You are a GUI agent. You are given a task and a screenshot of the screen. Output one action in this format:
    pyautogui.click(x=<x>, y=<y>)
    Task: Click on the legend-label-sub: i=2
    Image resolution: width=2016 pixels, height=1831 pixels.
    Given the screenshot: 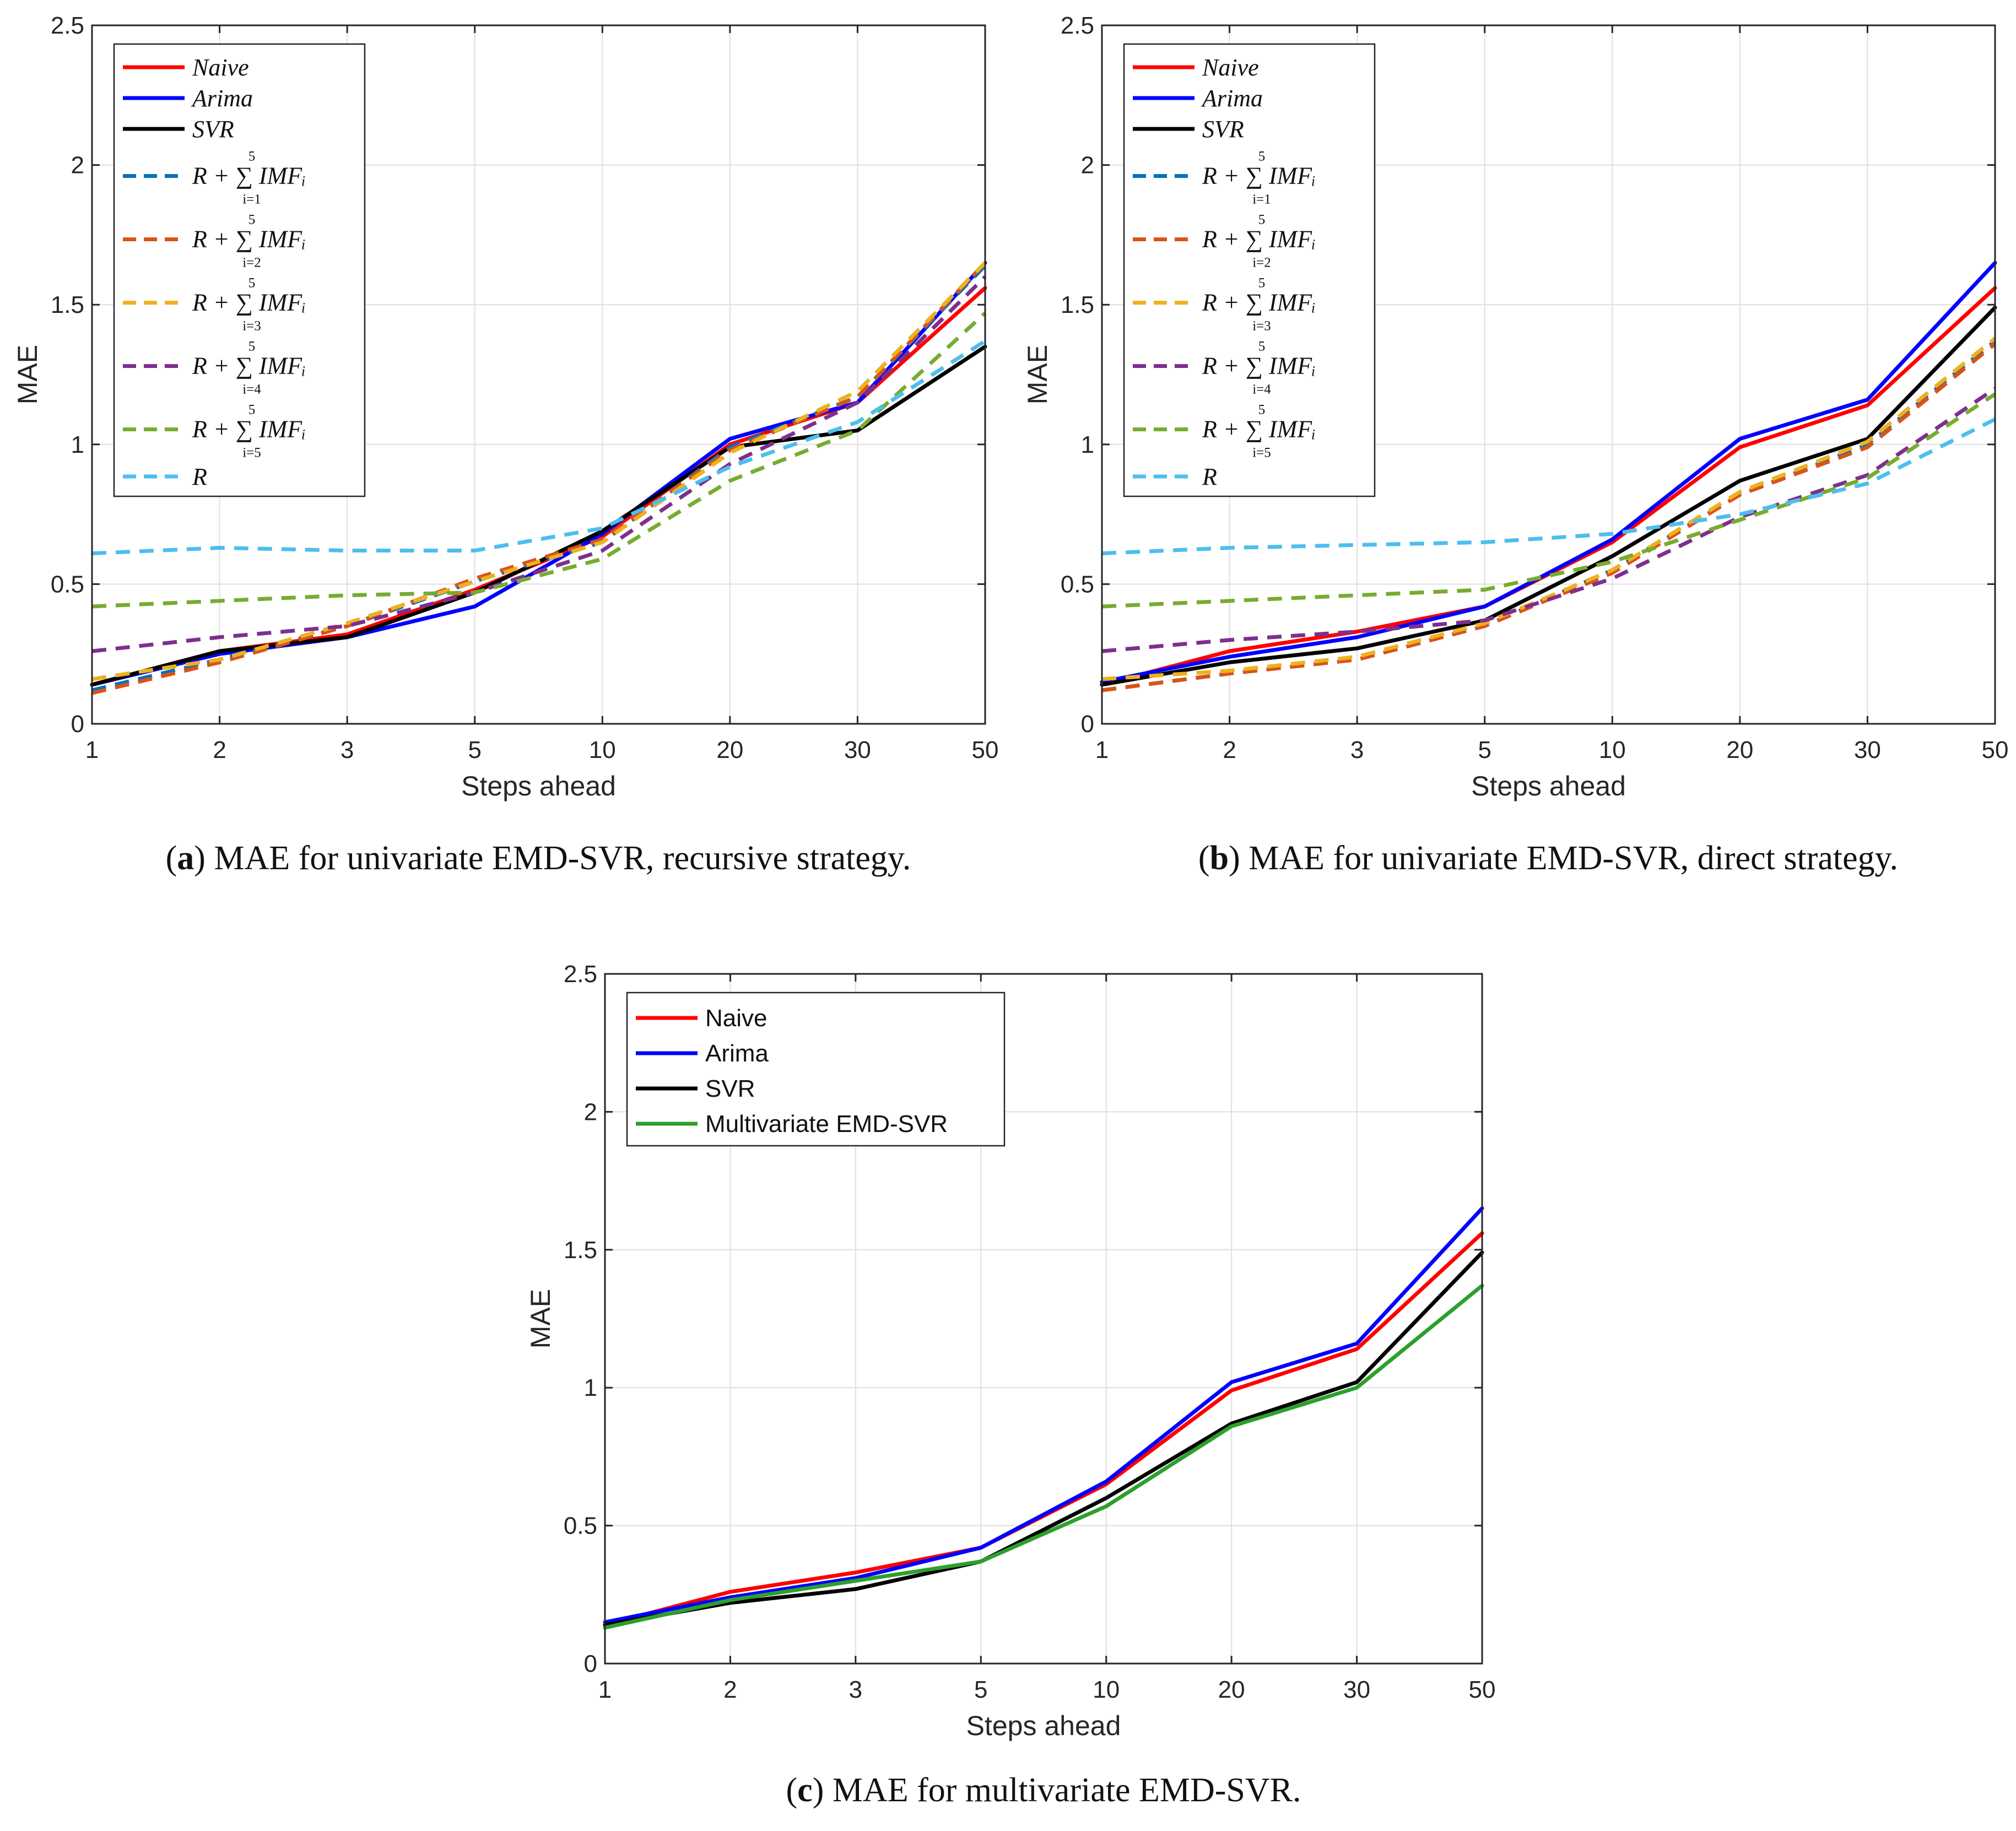 What is the action you would take?
    pyautogui.click(x=1261, y=263)
    